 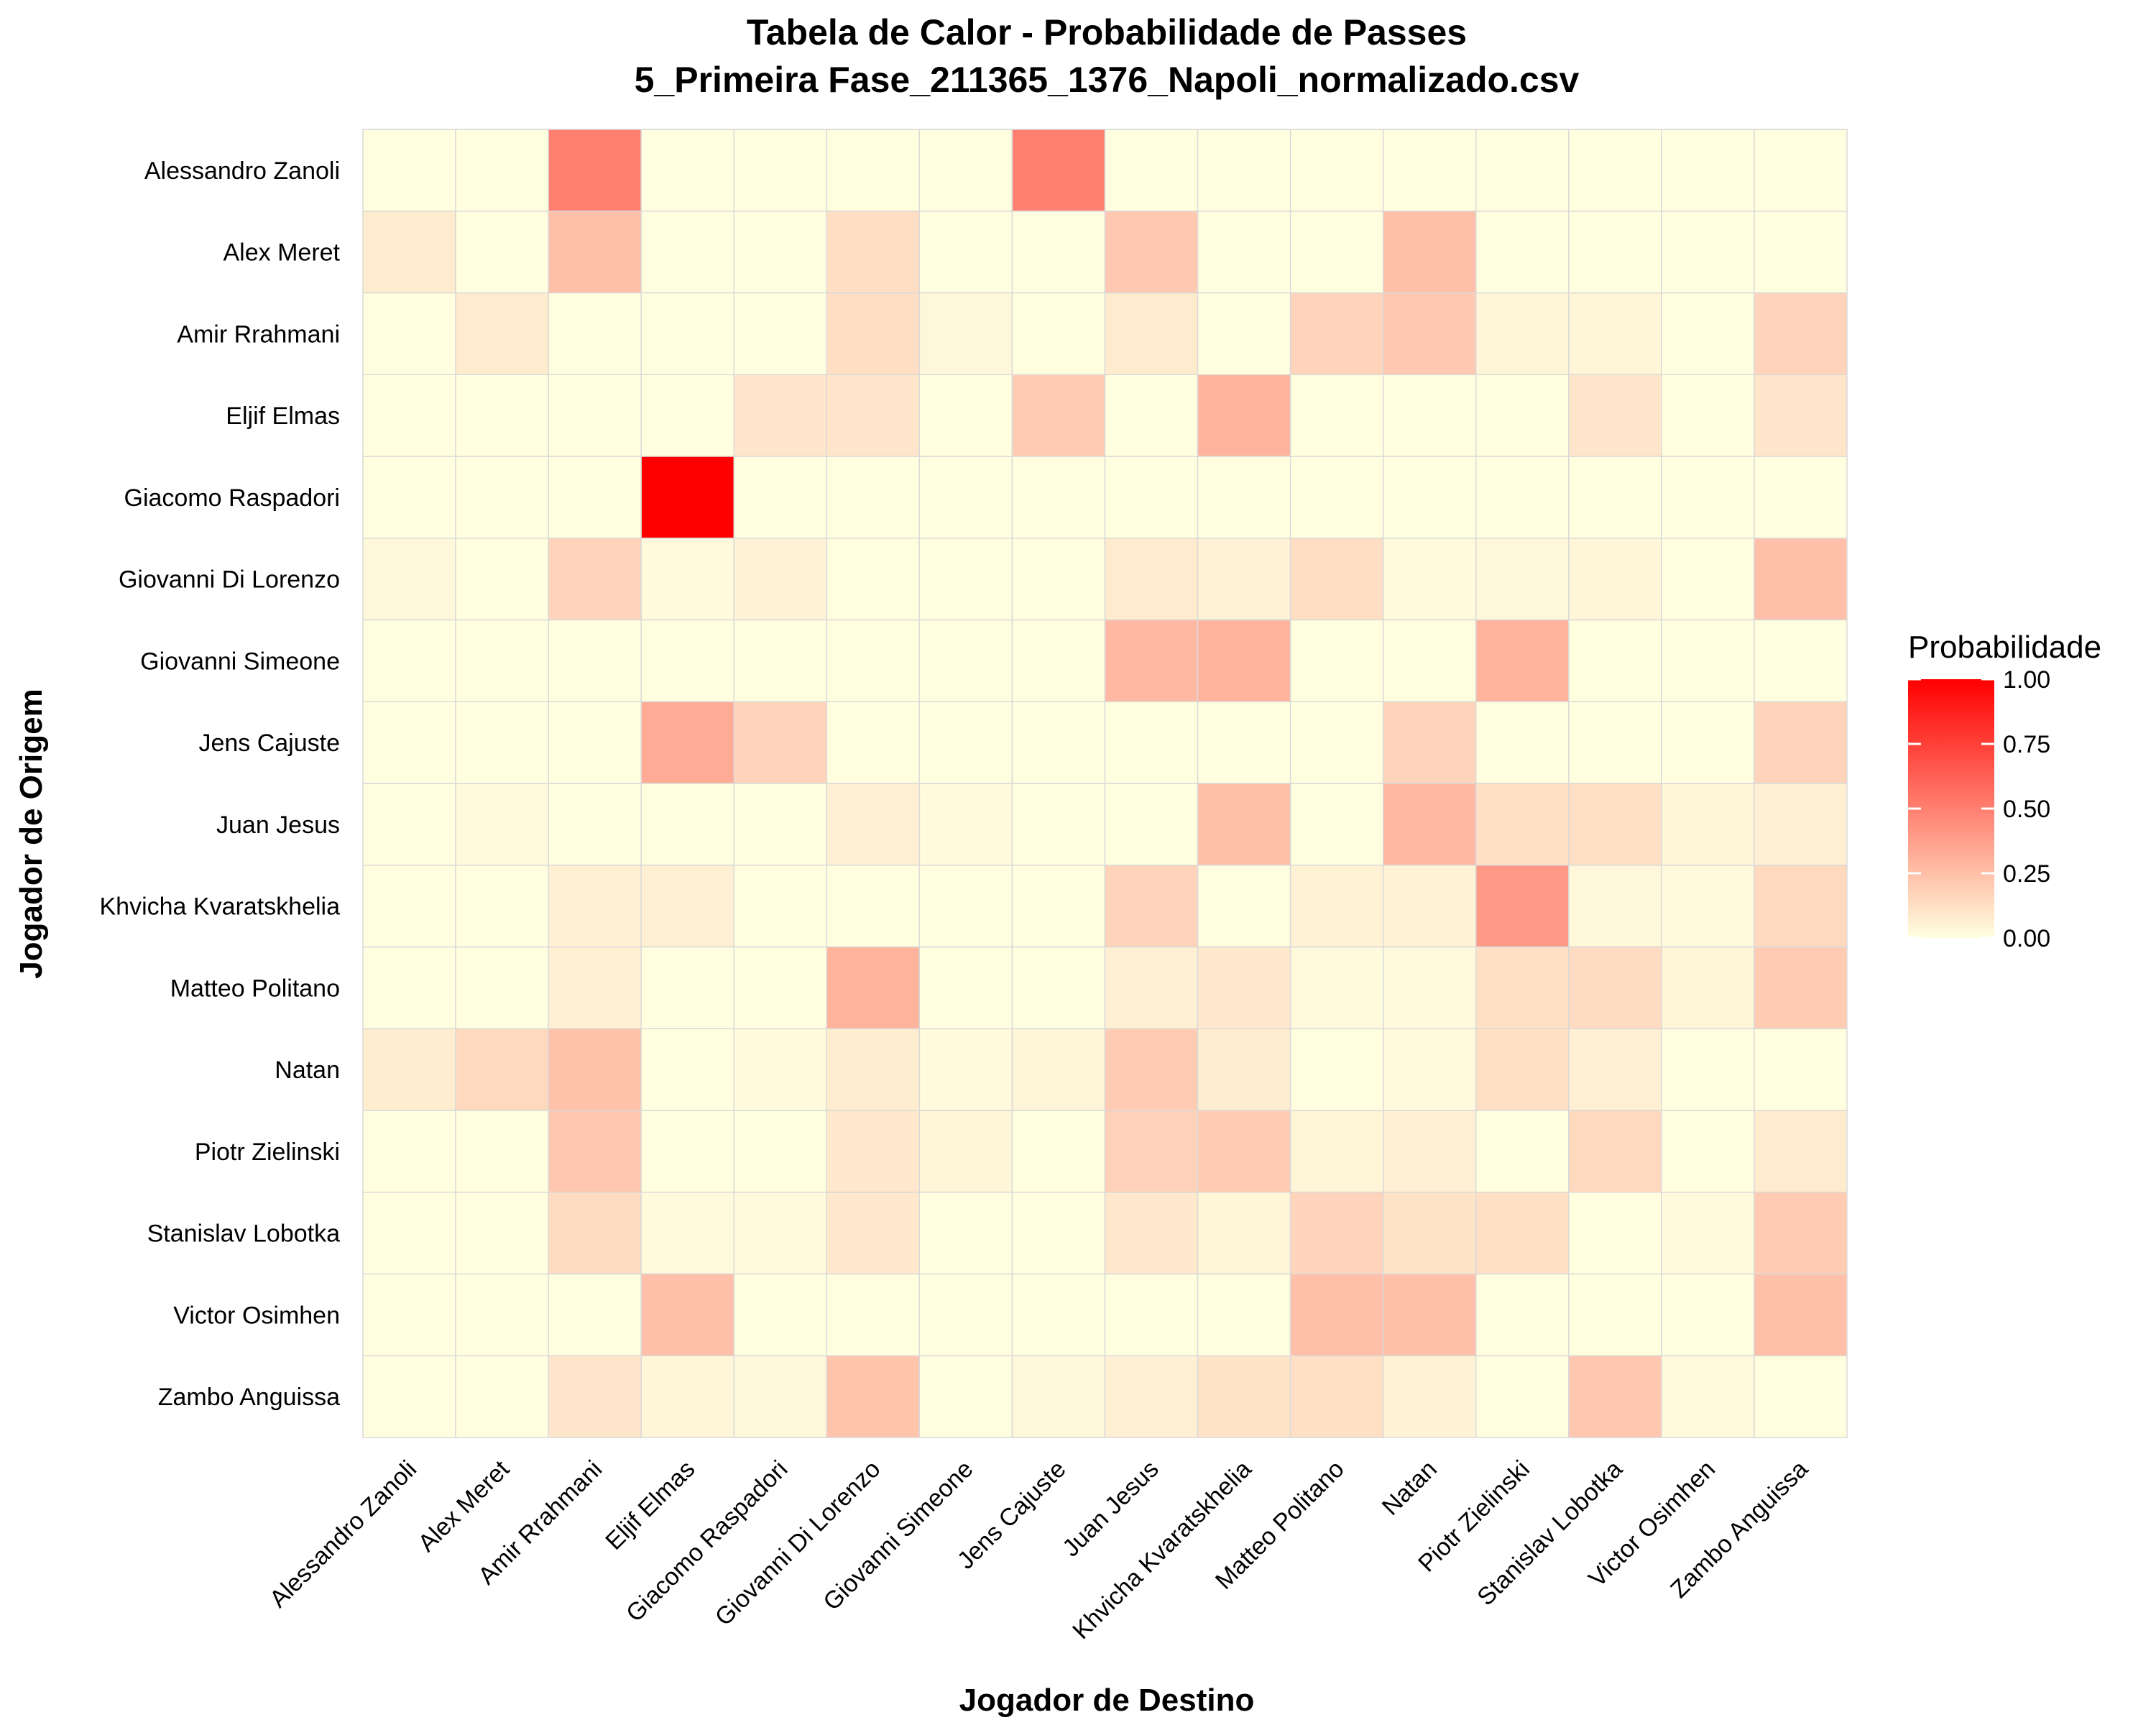 What do you see at coordinates (2026, 874) in the screenshot?
I see `legend-tick-label: 0.25` at bounding box center [2026, 874].